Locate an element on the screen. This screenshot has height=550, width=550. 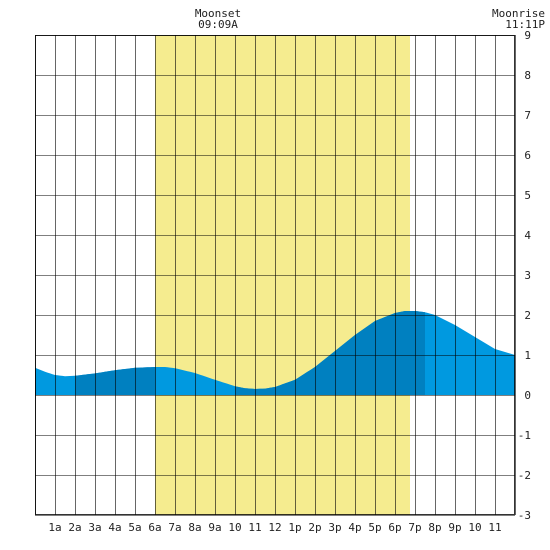
x-tick-label: 3a is located at coordinates (94, 527).